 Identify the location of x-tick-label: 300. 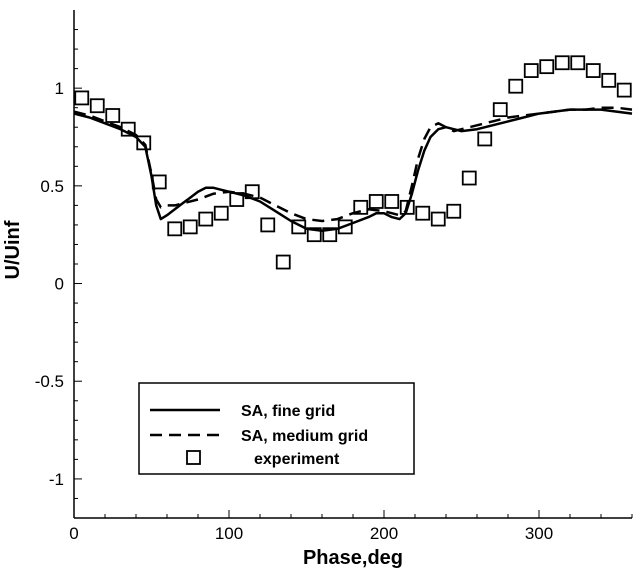
(539, 533).